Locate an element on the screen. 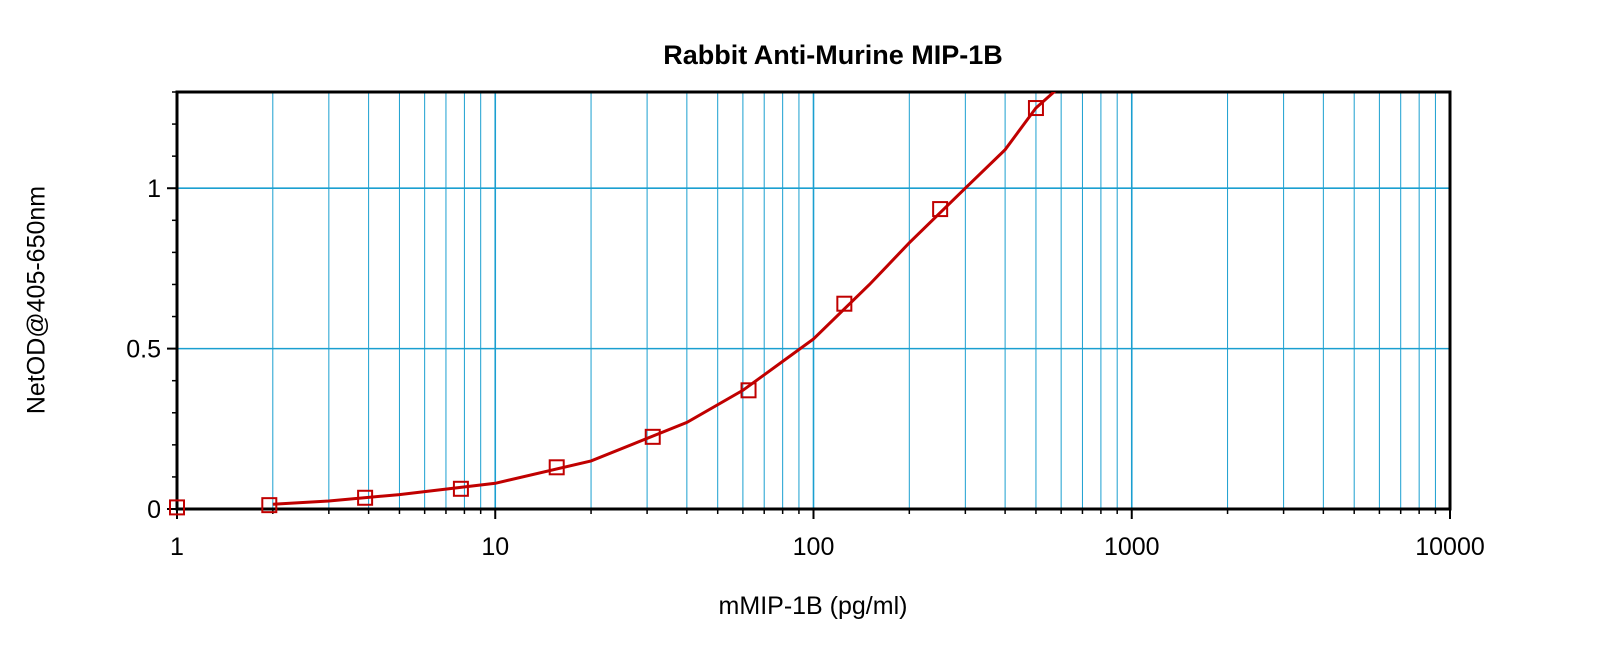  chart-title: Rabbit Anti-Murine MIP-1B is located at coordinates (833, 55).